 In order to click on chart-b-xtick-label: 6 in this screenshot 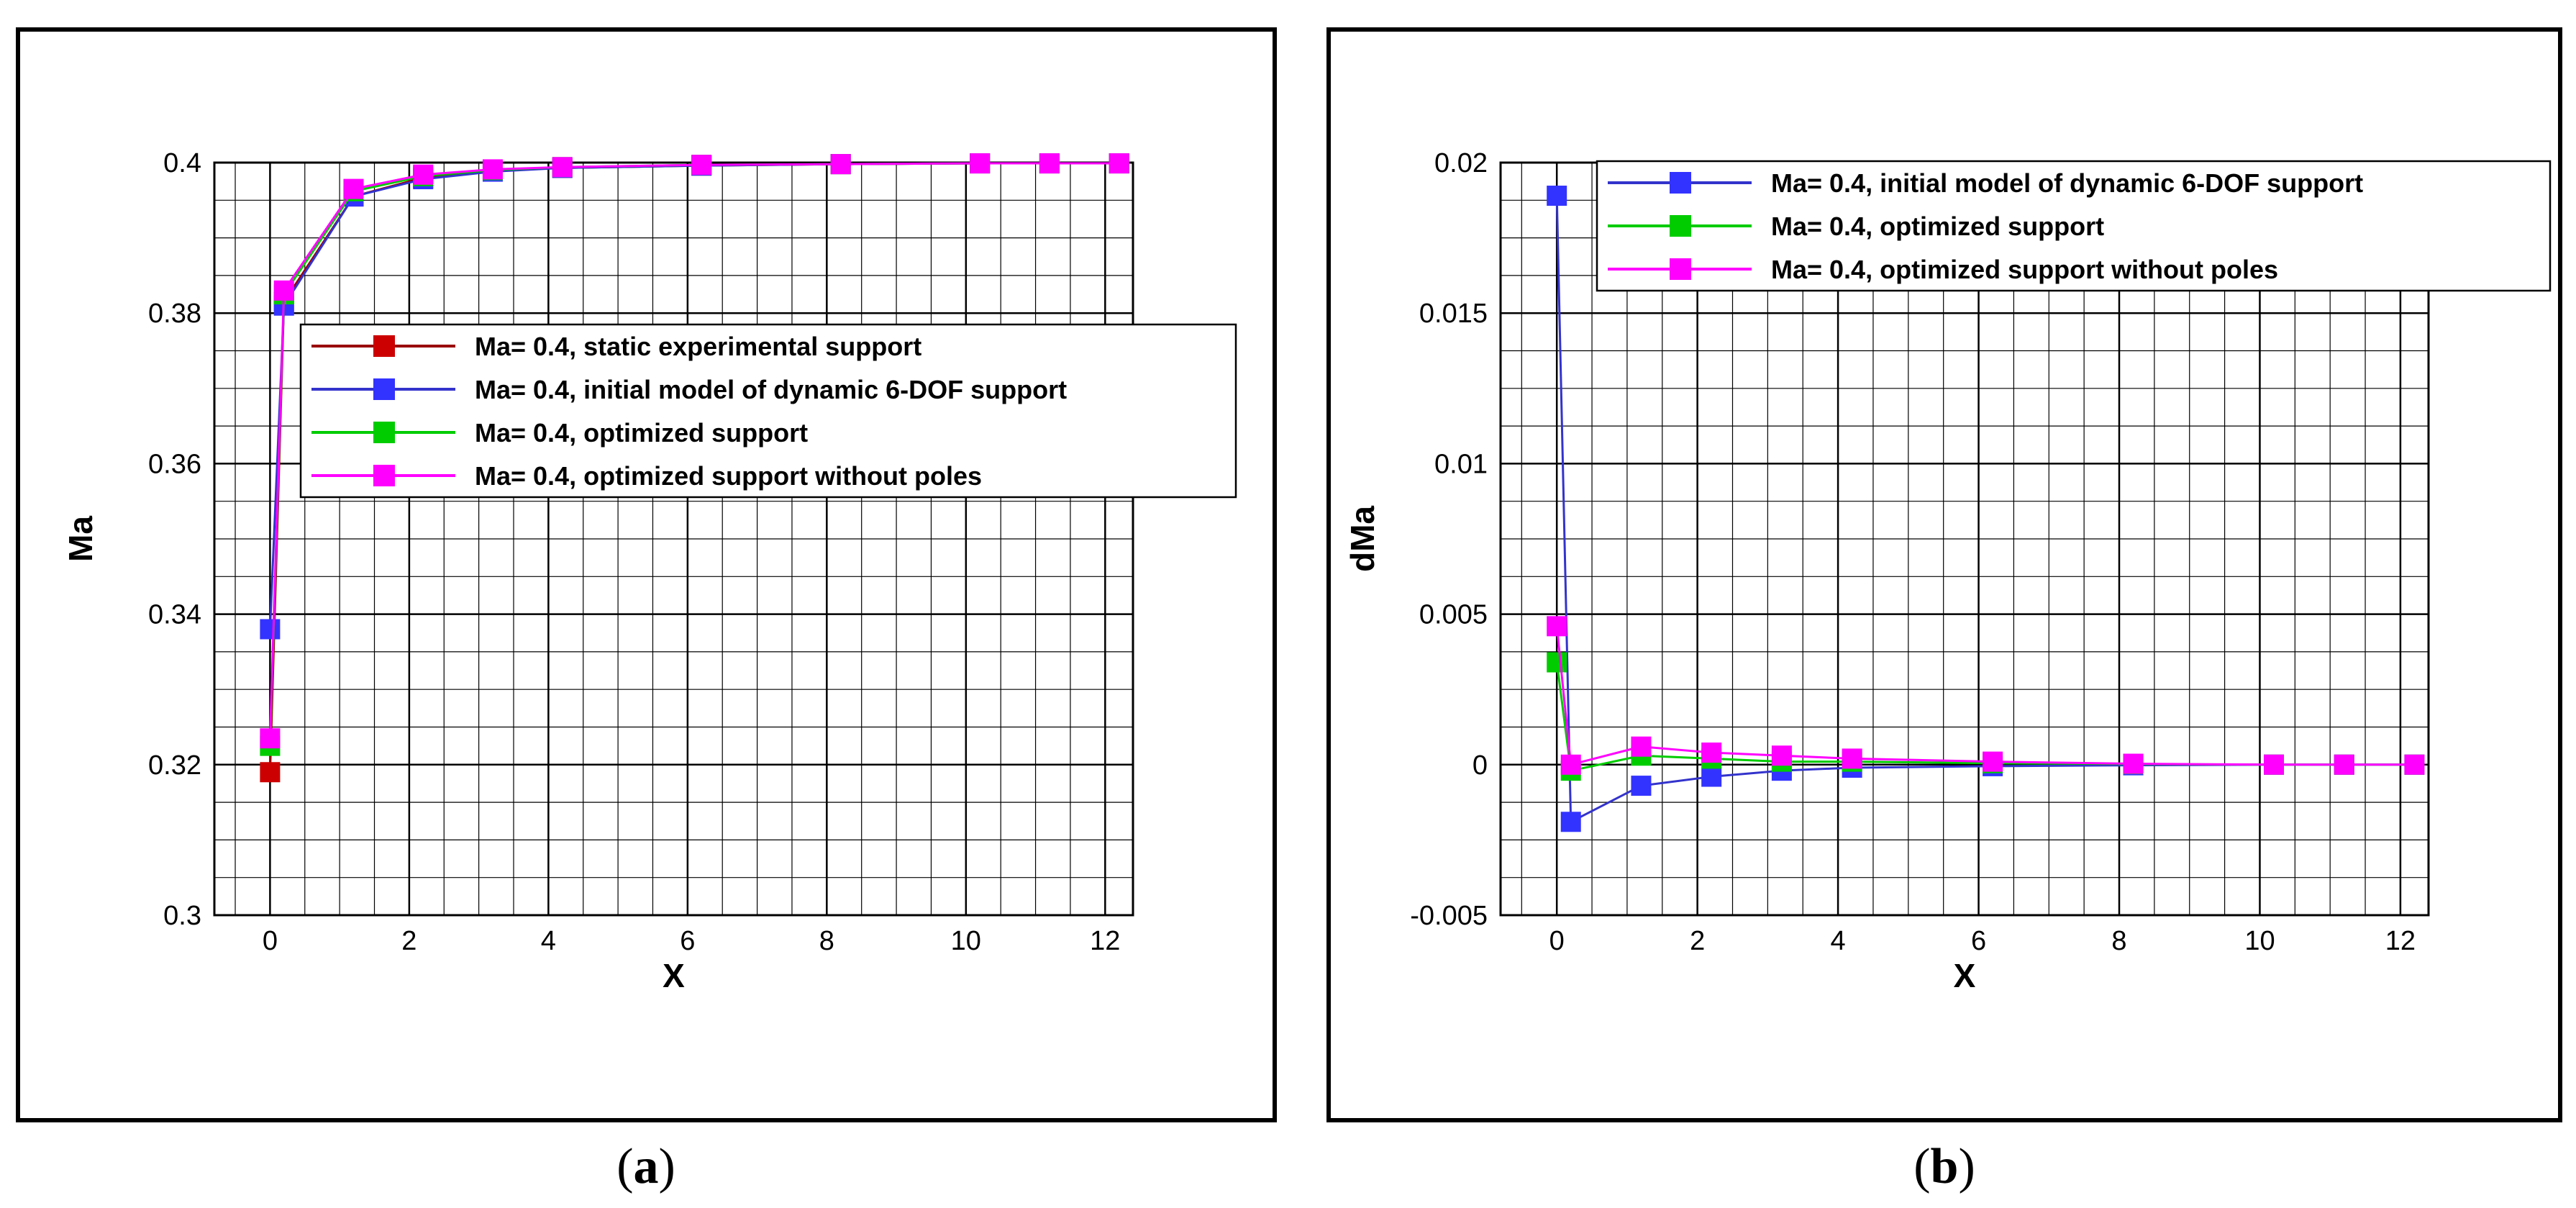, I will do `click(1979, 941)`.